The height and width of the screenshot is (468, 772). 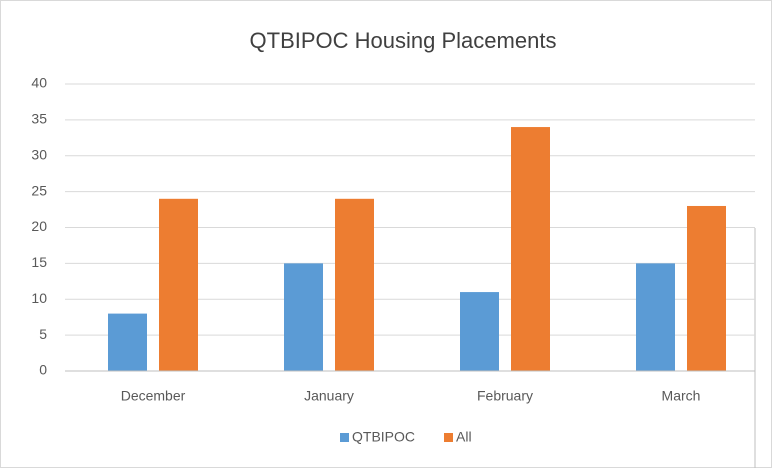 I want to click on x-tick-label: December, so click(x=153, y=396).